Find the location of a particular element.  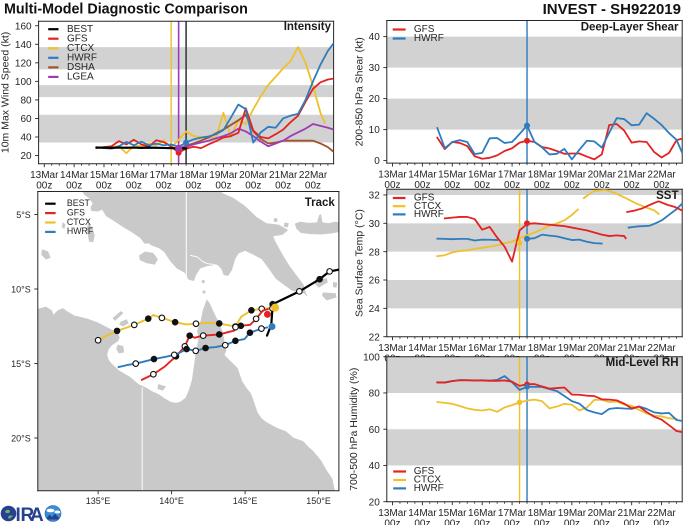

svg-text: 140°E is located at coordinates (171, 501).